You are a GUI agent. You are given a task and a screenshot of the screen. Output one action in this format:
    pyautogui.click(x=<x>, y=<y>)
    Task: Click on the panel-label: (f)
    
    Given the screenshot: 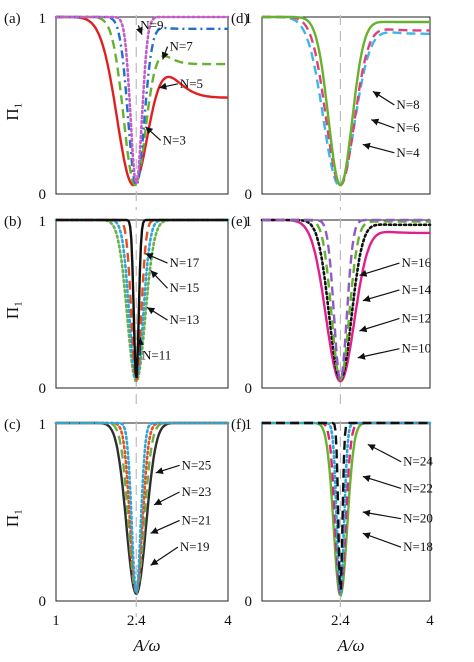 What is the action you would take?
    pyautogui.click(x=238, y=425)
    